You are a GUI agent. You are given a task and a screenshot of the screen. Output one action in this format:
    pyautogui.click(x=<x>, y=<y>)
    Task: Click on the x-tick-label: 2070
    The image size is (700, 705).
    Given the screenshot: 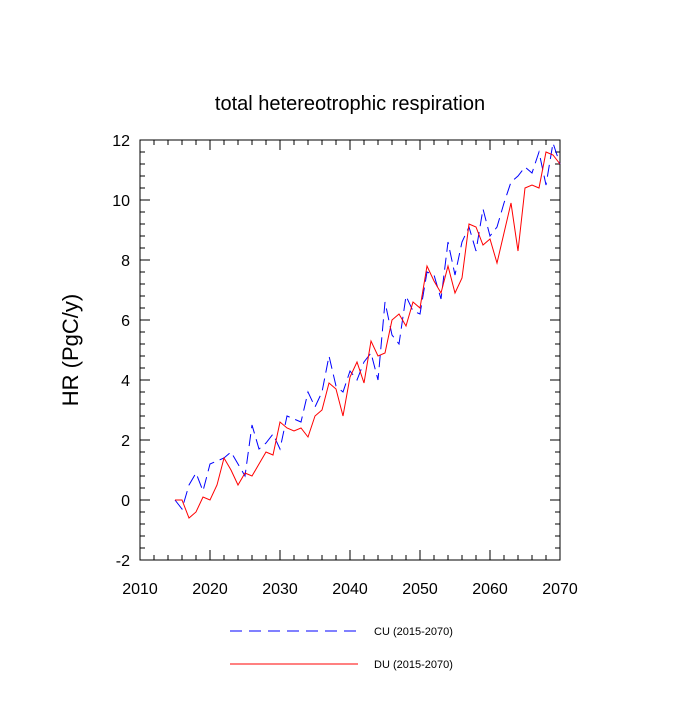 What is the action you would take?
    pyautogui.click(x=560, y=589)
    